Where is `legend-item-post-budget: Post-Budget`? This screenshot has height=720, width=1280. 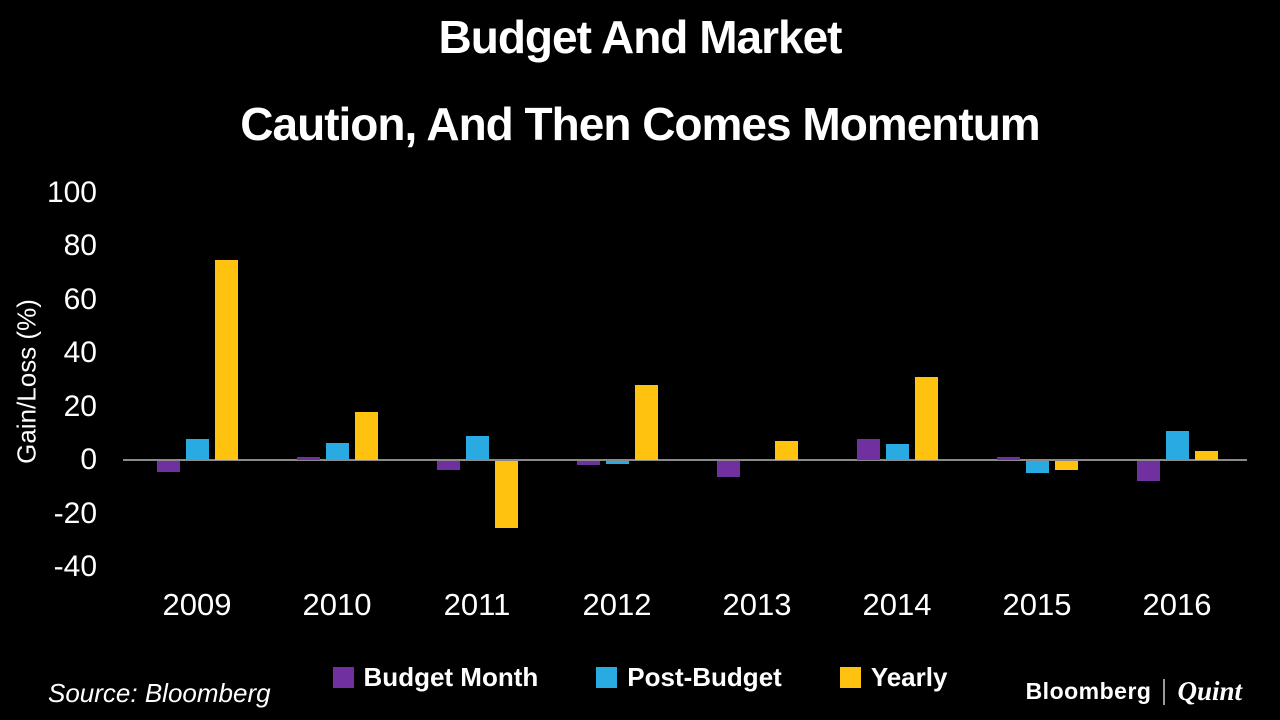
legend-item-post-budget: Post-Budget is located at coordinates (689, 677).